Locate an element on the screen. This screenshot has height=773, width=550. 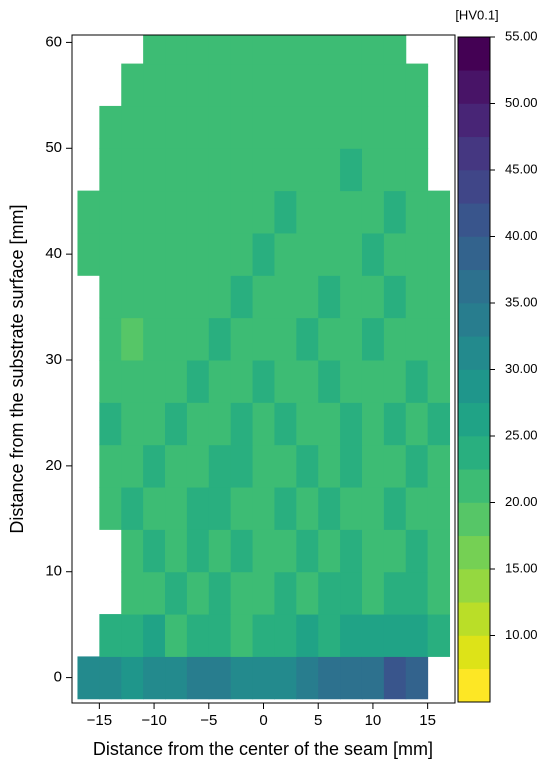
colorbar-tick-label: 30.00 is located at coordinates (521, 368).